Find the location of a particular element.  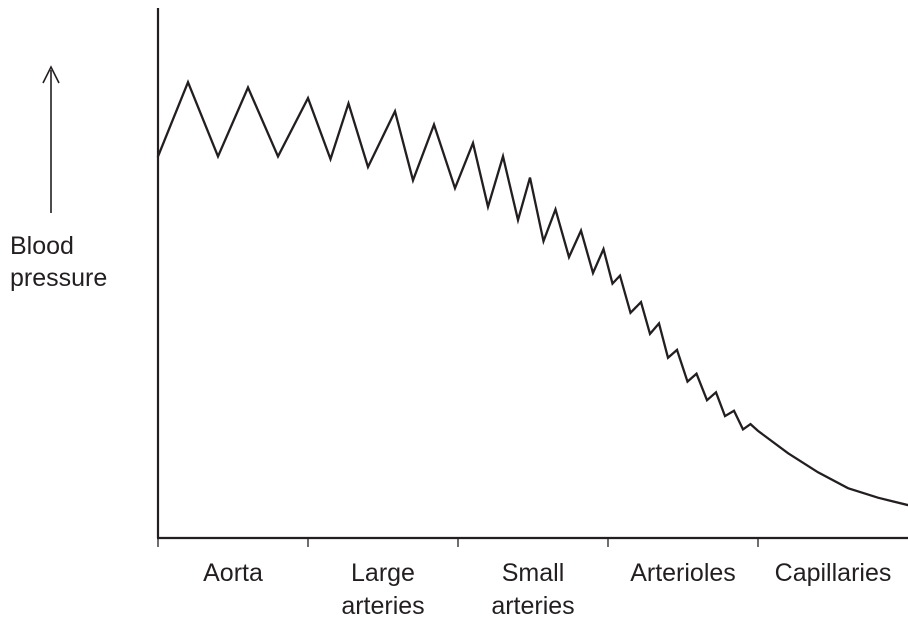

x-category-label: Aorta is located at coordinates (233, 573).